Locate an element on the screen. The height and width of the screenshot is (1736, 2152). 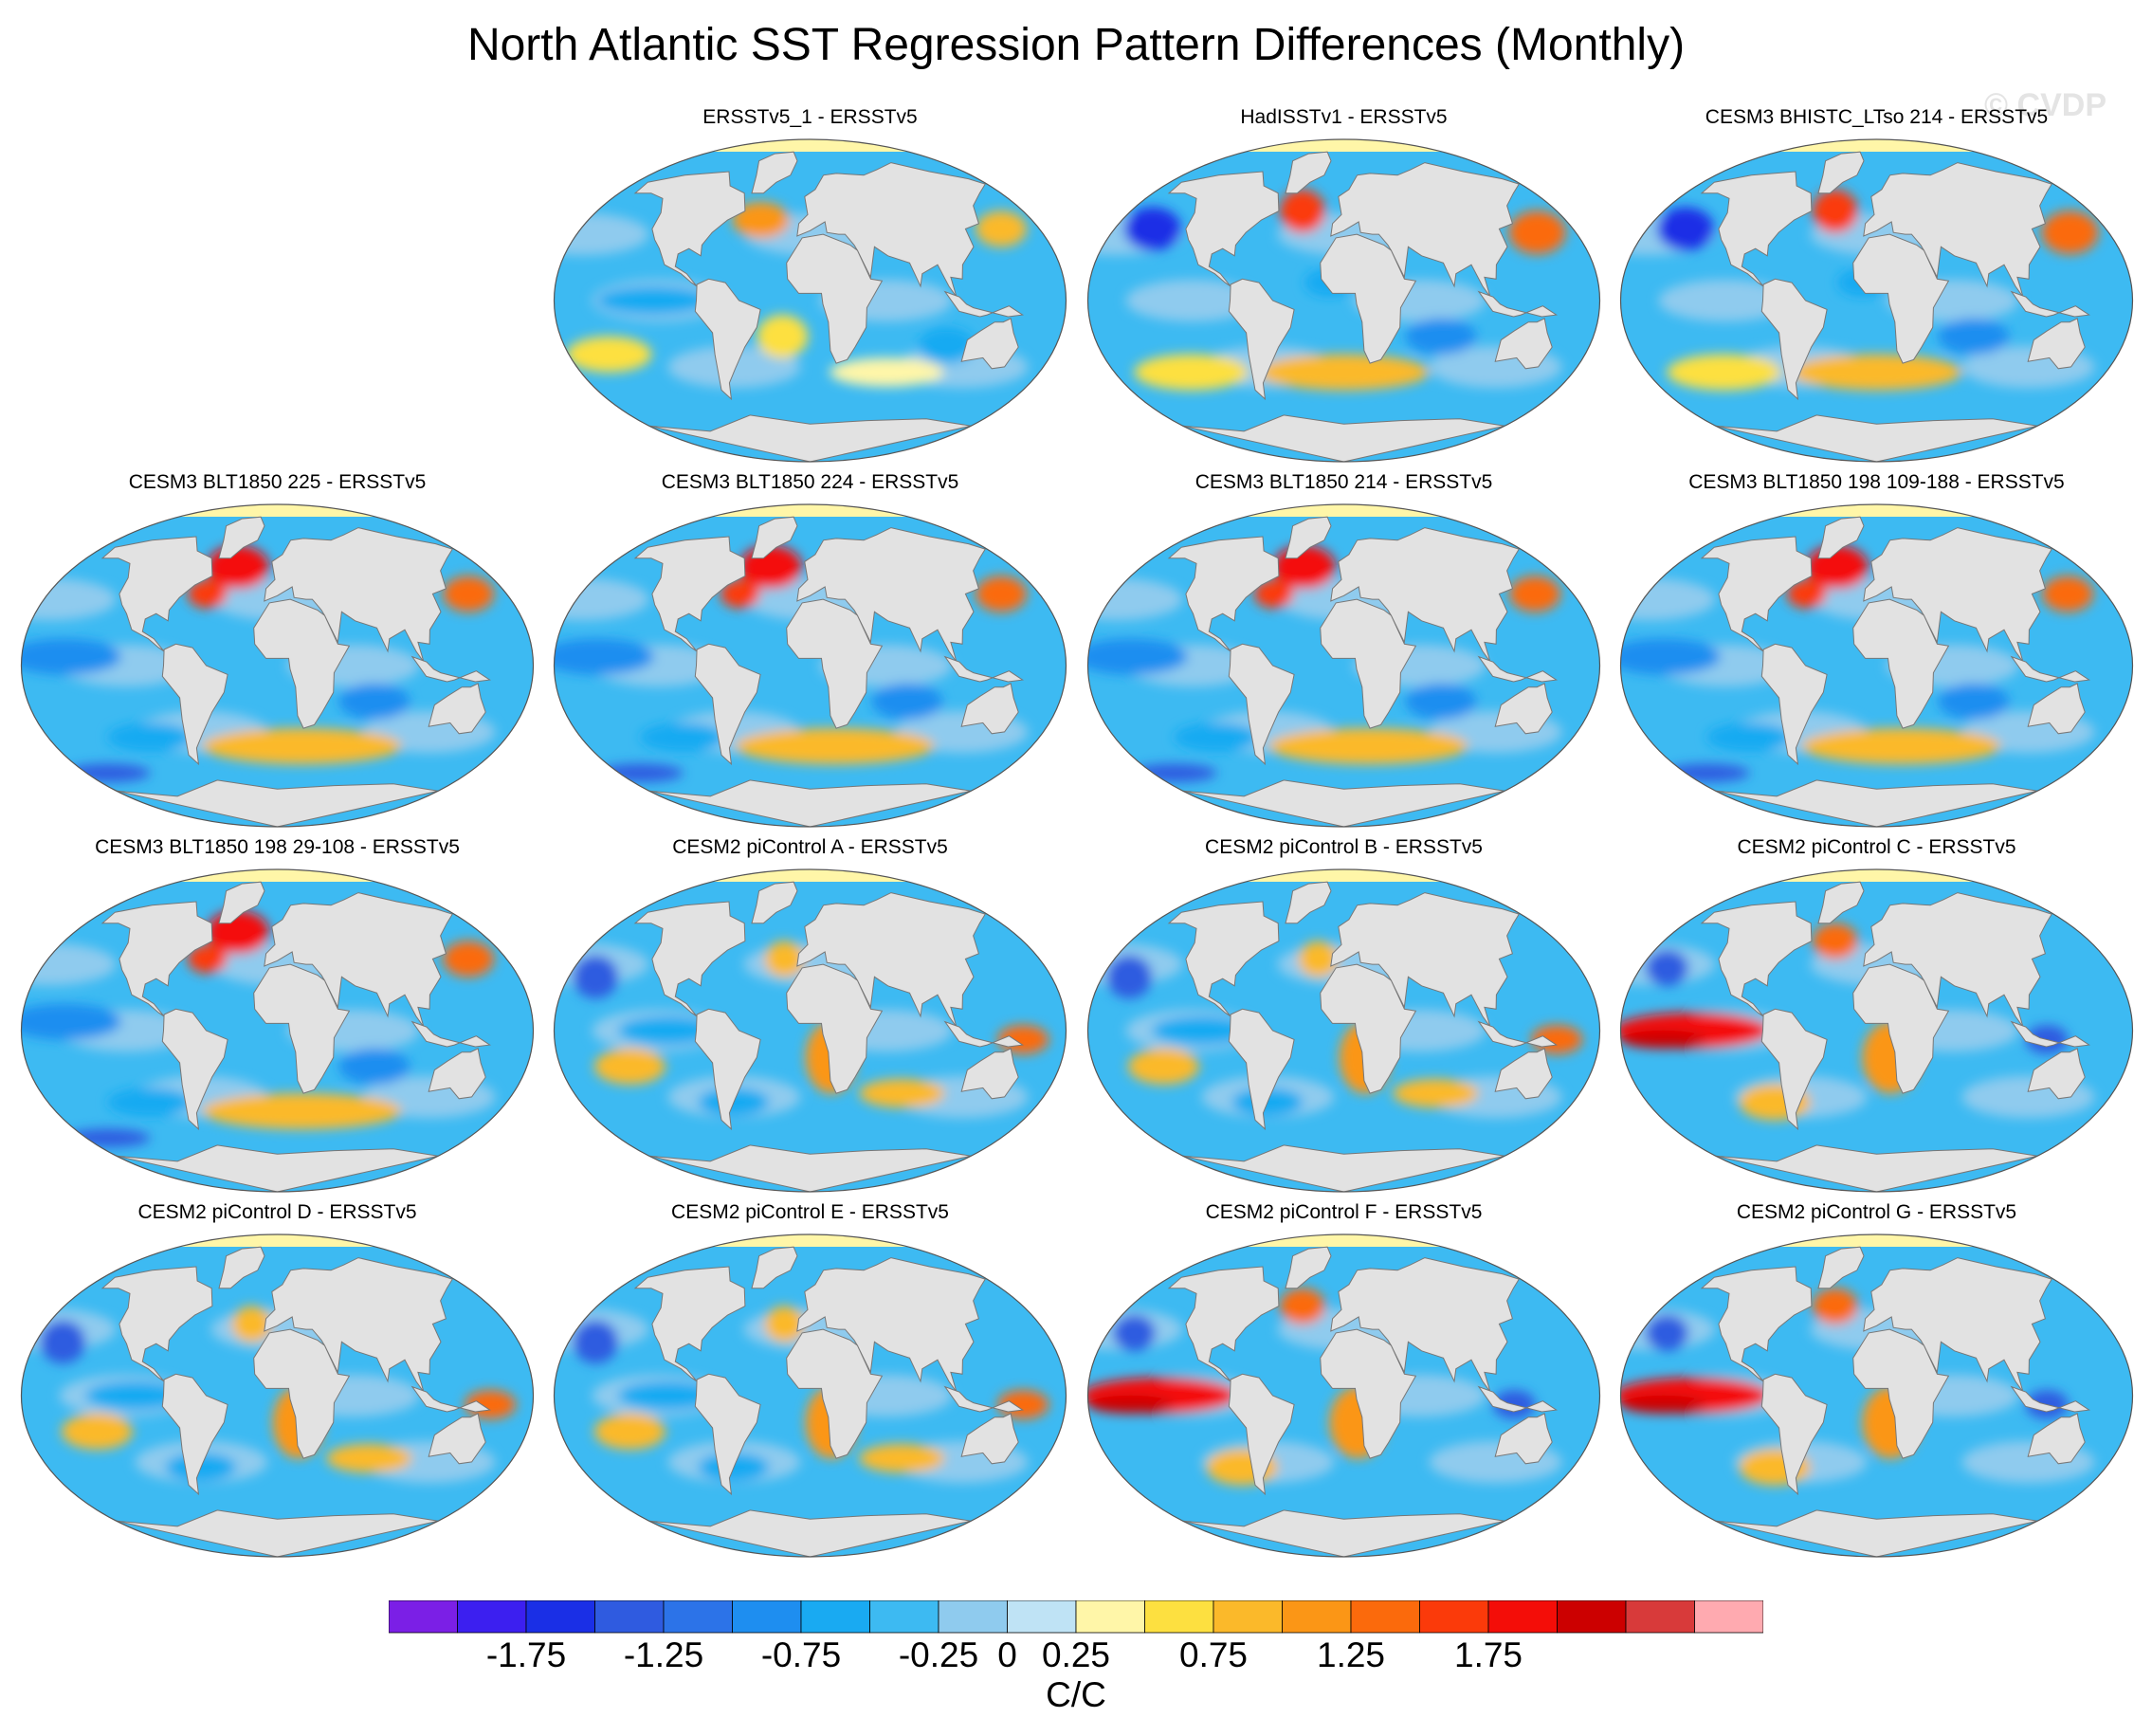
colorbar-tick-label: 1.75 is located at coordinates (1488, 1654).